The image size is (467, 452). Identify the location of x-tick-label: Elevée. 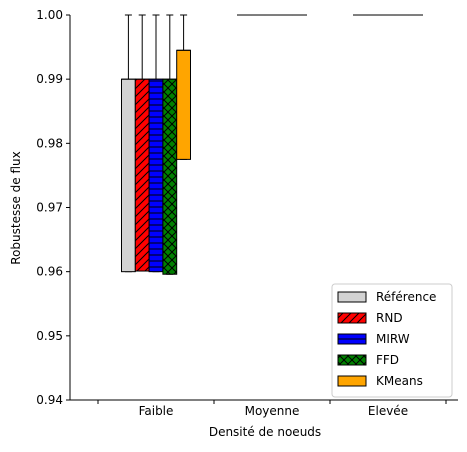
(388, 411).